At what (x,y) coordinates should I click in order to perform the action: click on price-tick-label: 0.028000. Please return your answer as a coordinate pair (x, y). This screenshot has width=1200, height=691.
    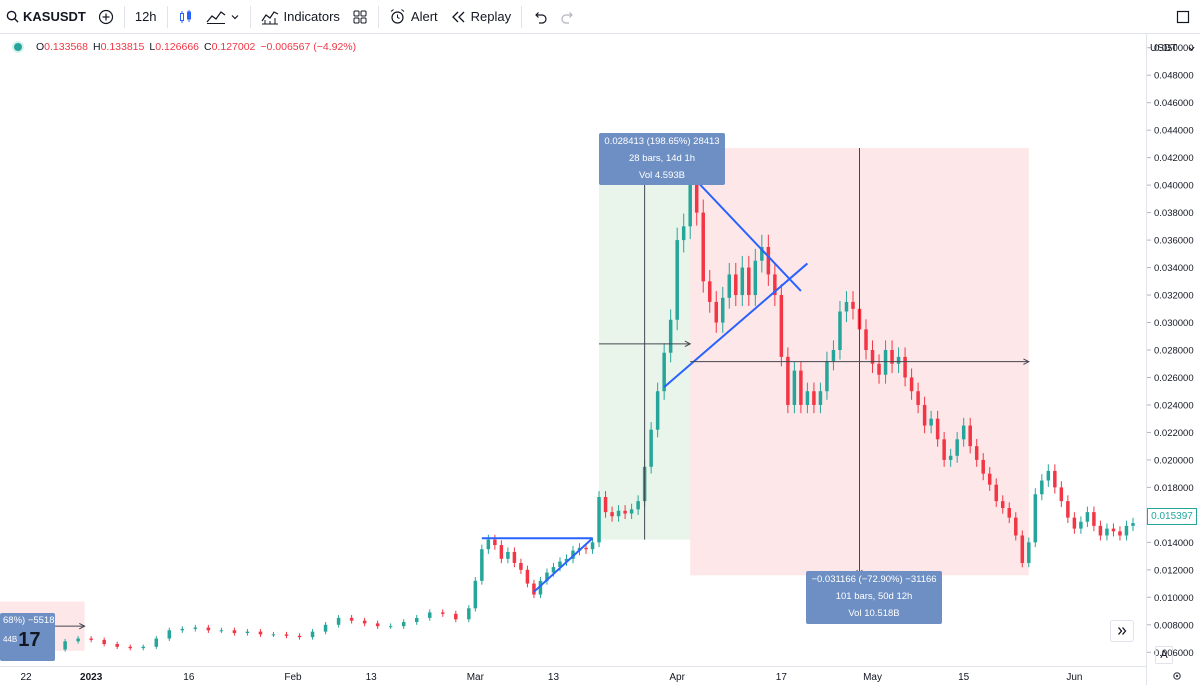
    Looking at the image, I should click on (1174, 351).